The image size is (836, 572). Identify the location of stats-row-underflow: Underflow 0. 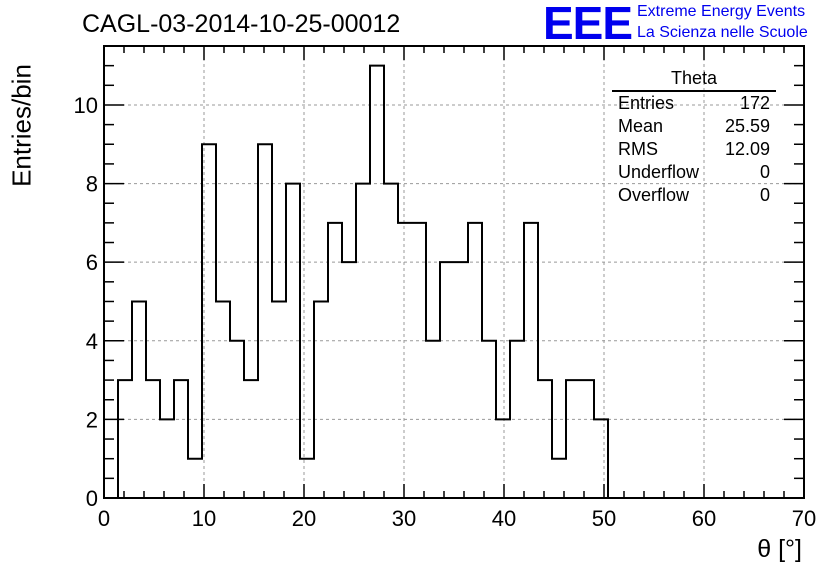
(694, 172).